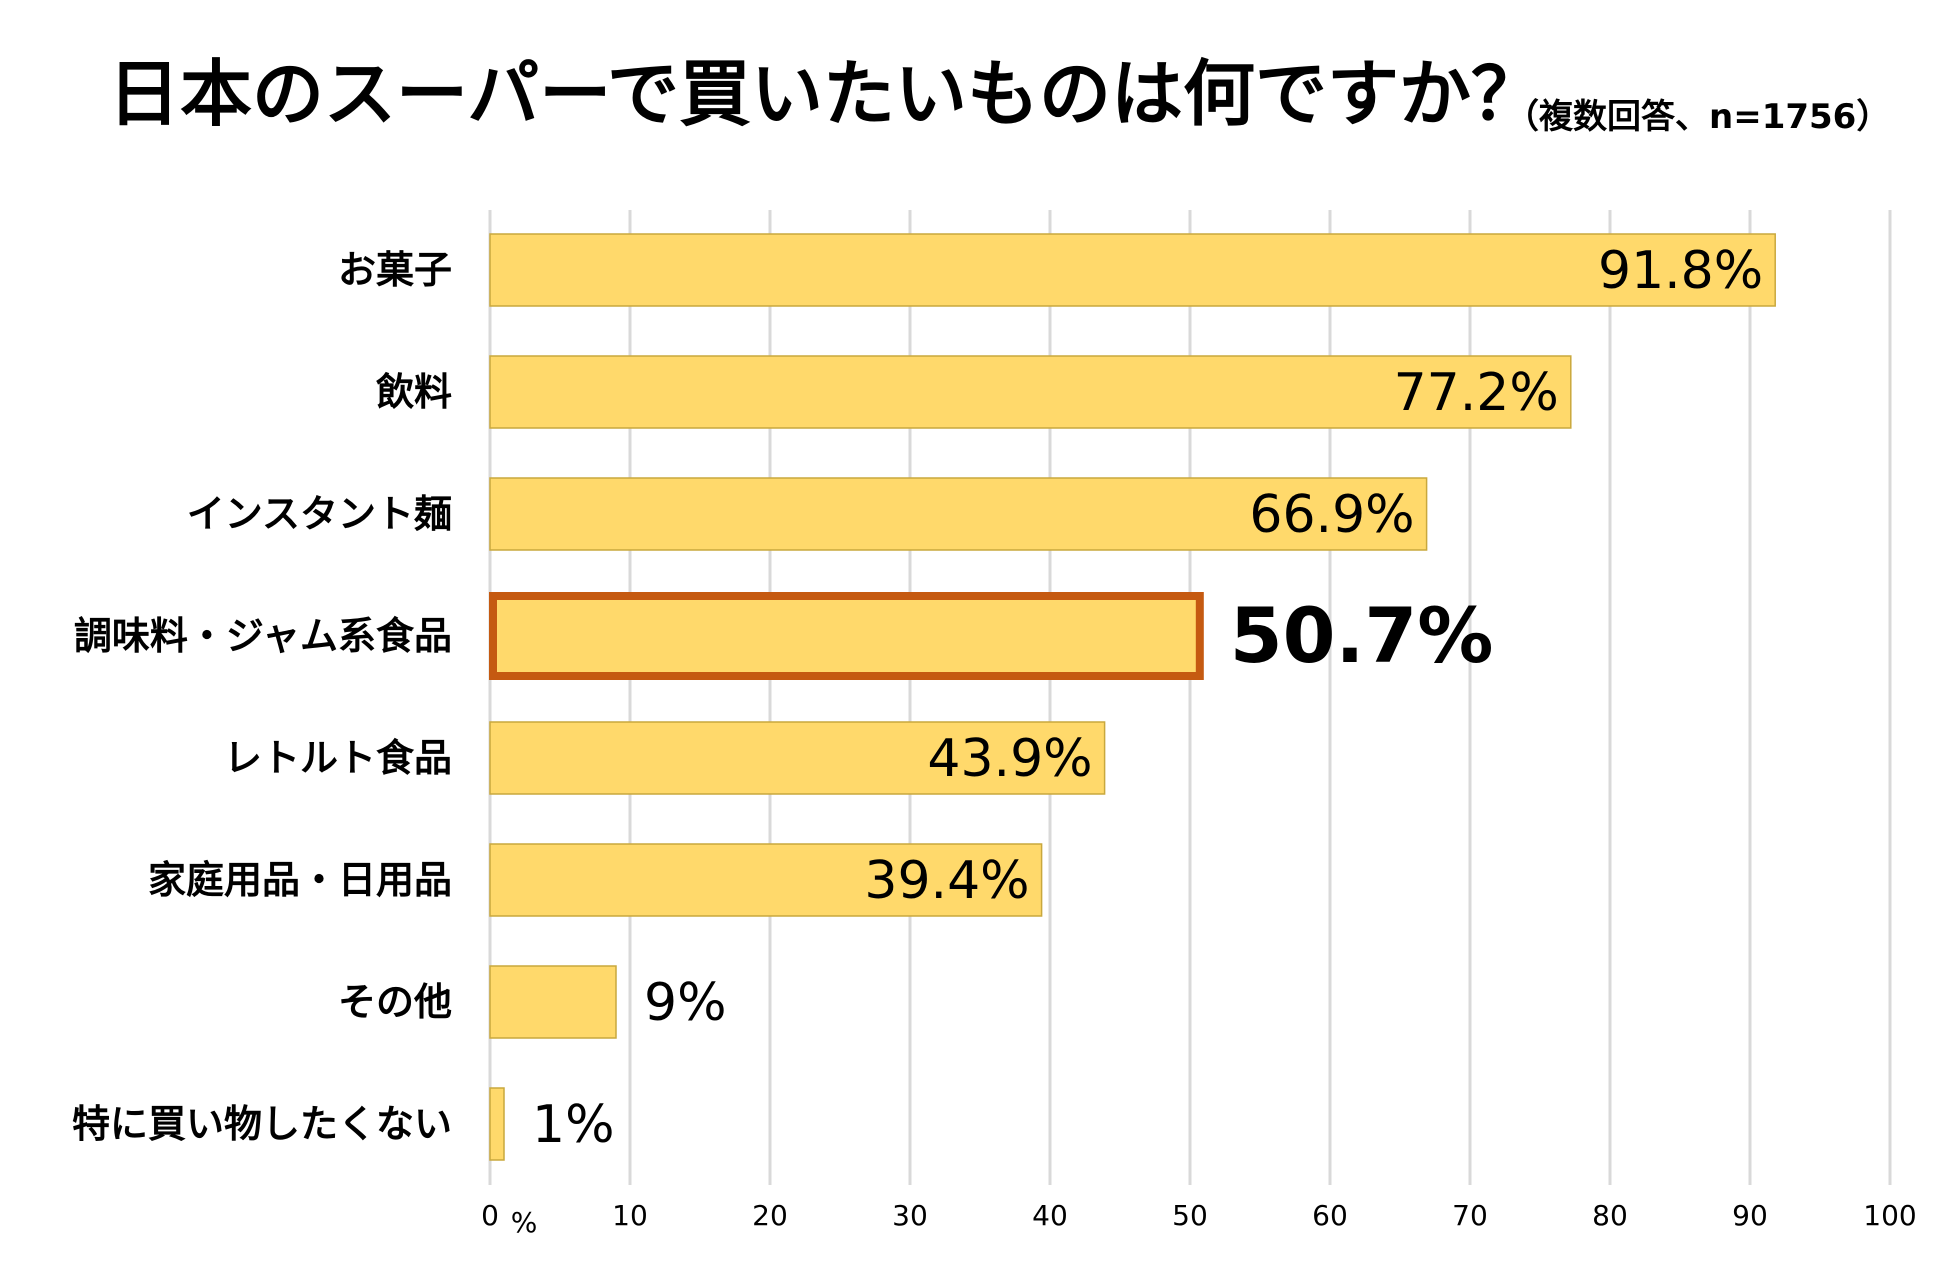 Image resolution: width=1950 pixels, height=1270 pixels. I want to click on category-label: お菓子, so click(395, 270).